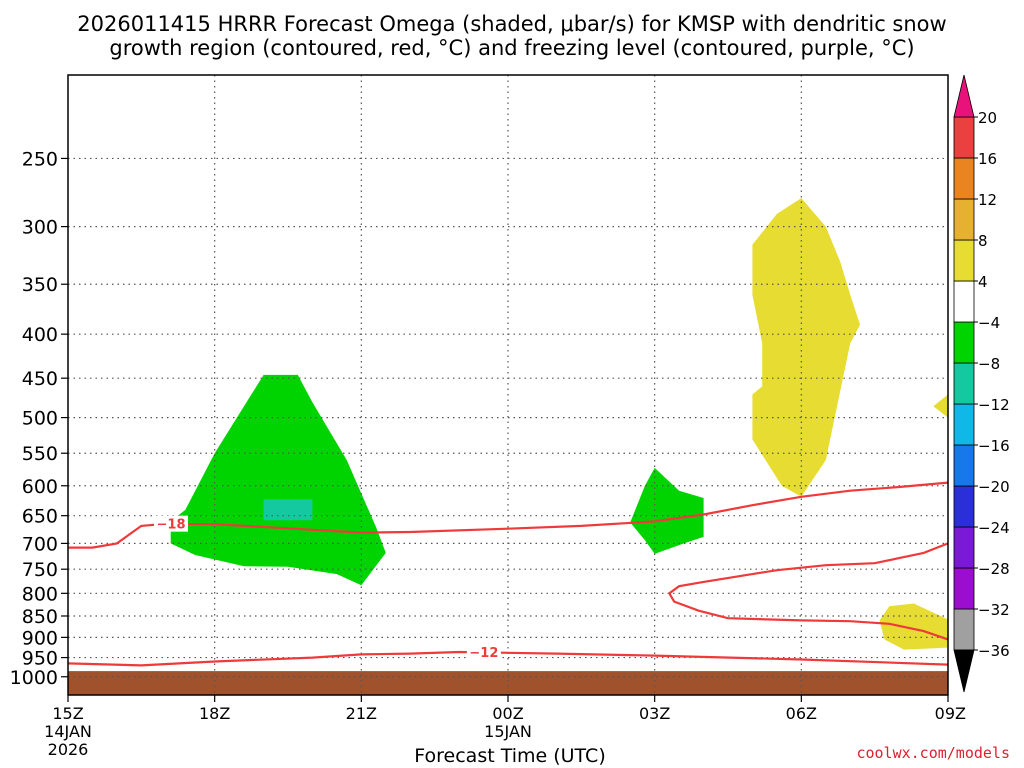 This screenshot has width=1024, height=768. I want to click on y-tick-label: 900, so click(40, 638).